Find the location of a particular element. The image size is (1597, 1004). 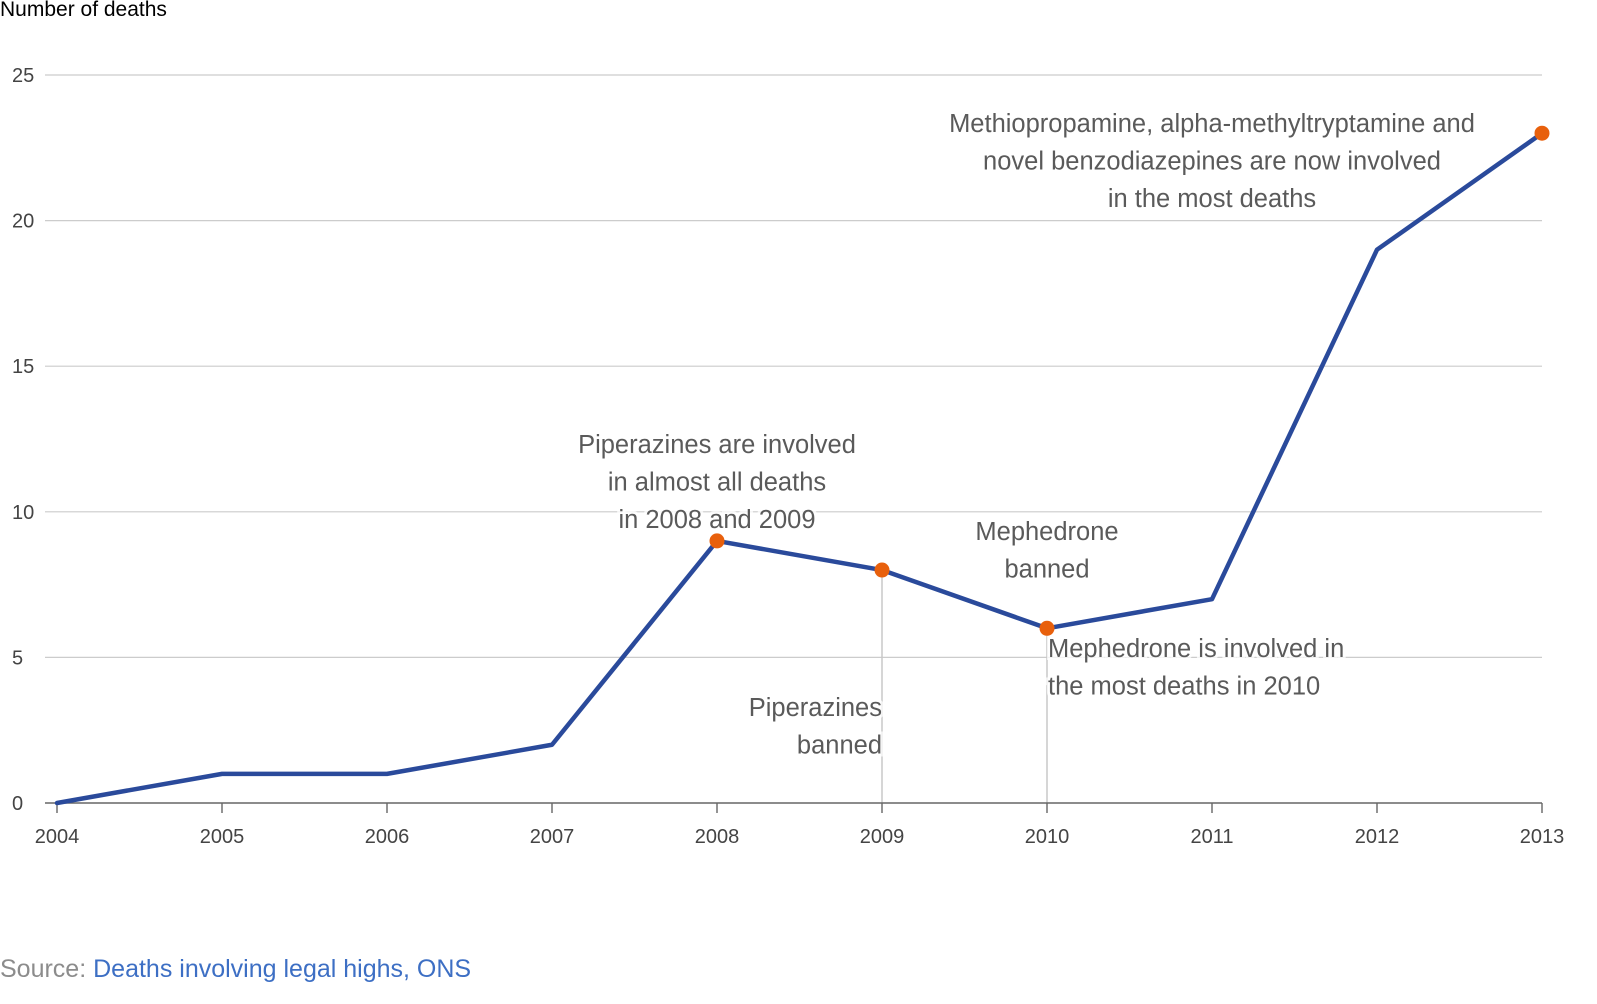

x-tick-label: 2012 is located at coordinates (1377, 837).